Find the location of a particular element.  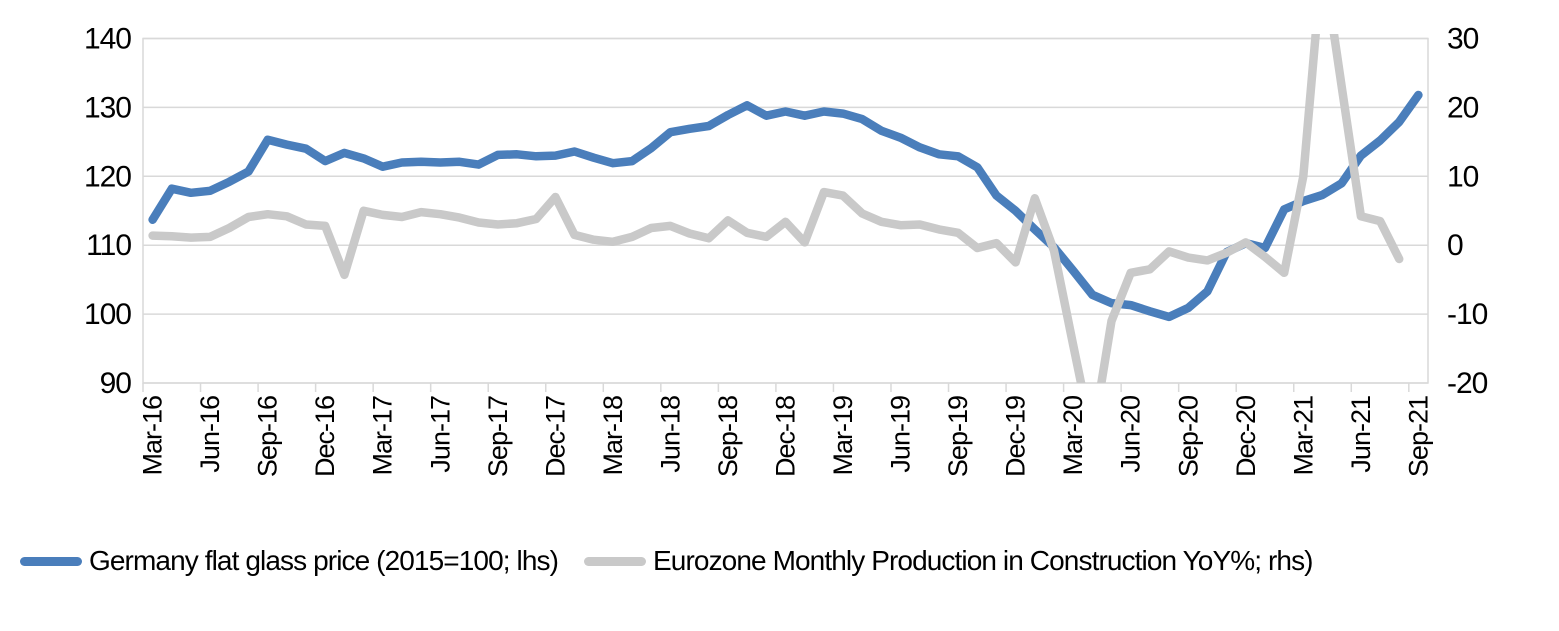

right-axis-tick-label: -20 is located at coordinates (1467, 383).